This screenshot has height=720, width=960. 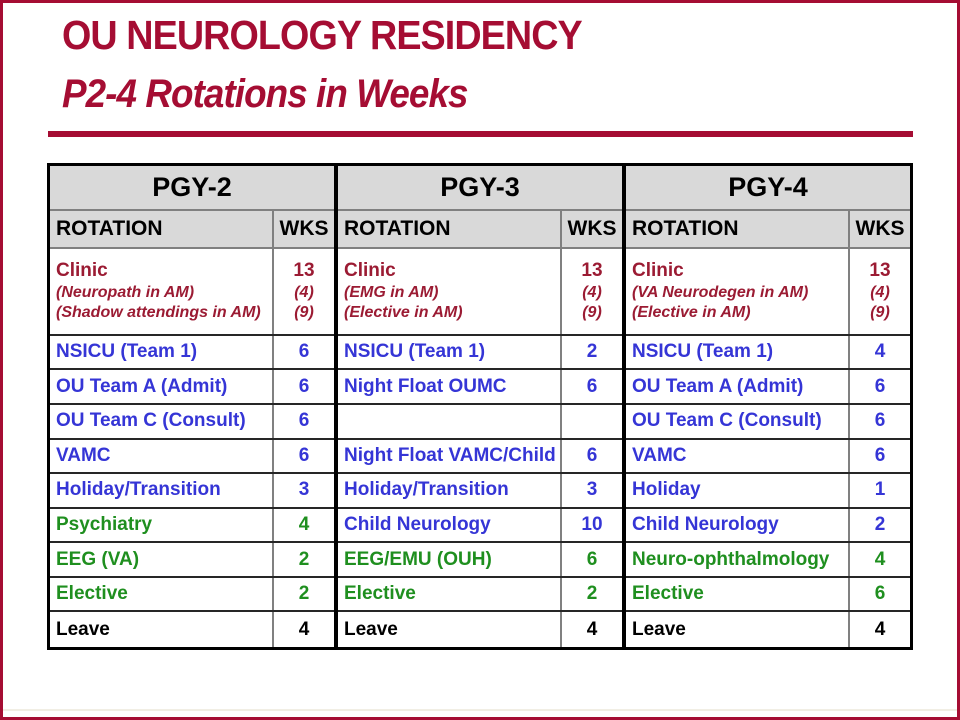 I want to click on wks-value: 3, so click(x=304, y=490).